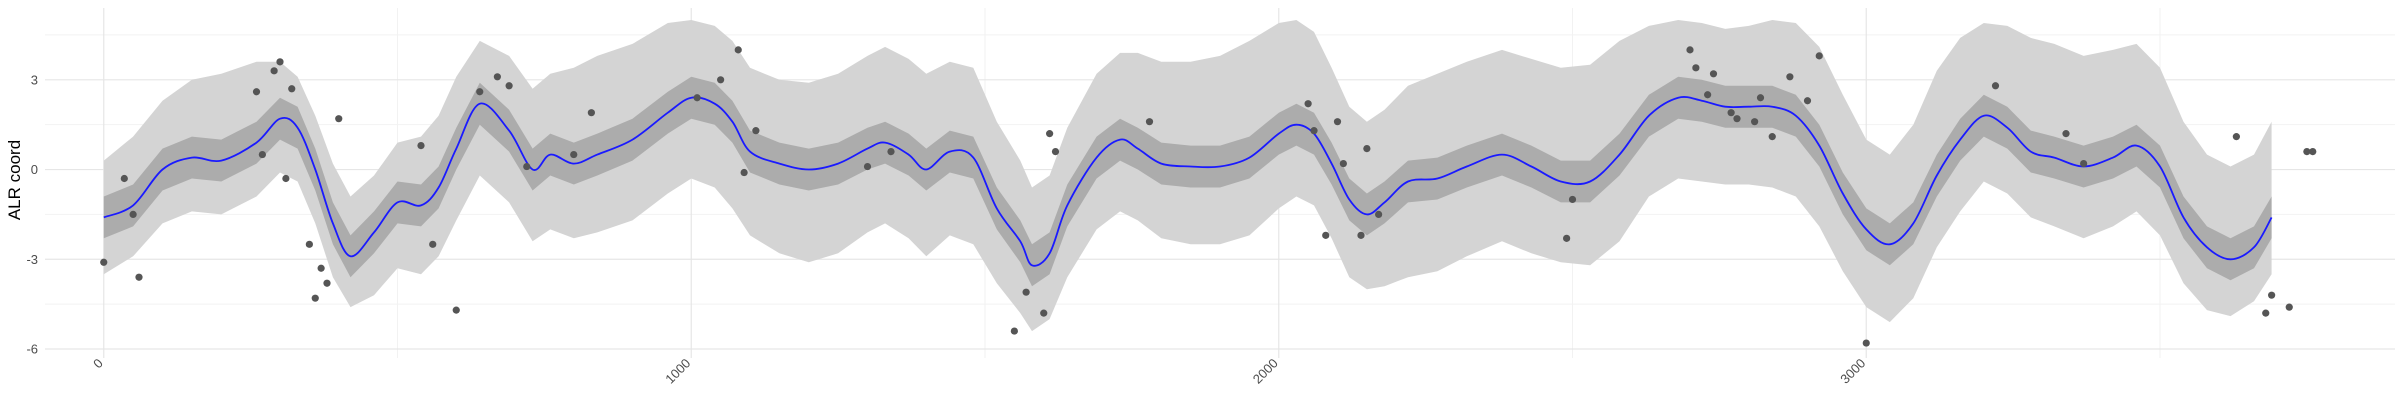 This screenshot has width=2400, height=405. Describe the element at coordinates (14, 180) in the screenshot. I see `y-axis-title: ALR coord` at that location.